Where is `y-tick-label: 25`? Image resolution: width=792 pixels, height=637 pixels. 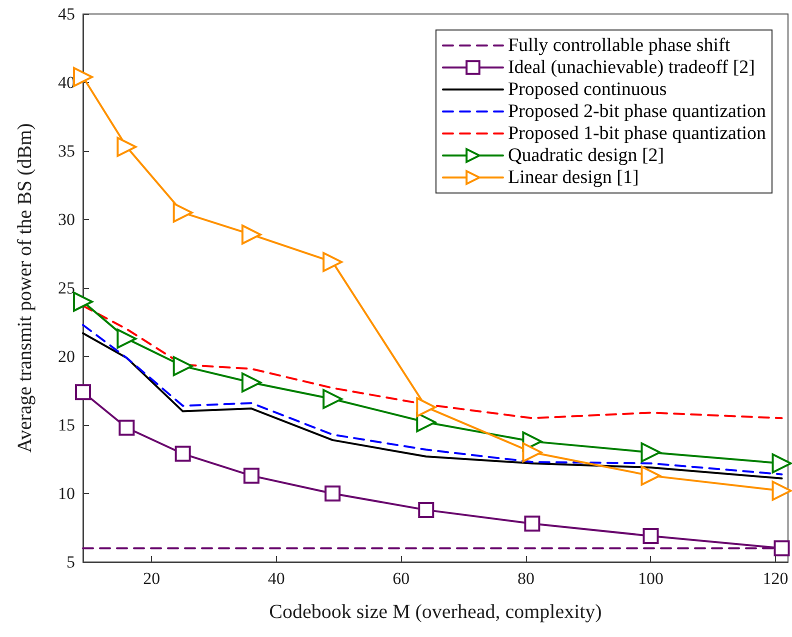
y-tick-label: 25 is located at coordinates (66, 288).